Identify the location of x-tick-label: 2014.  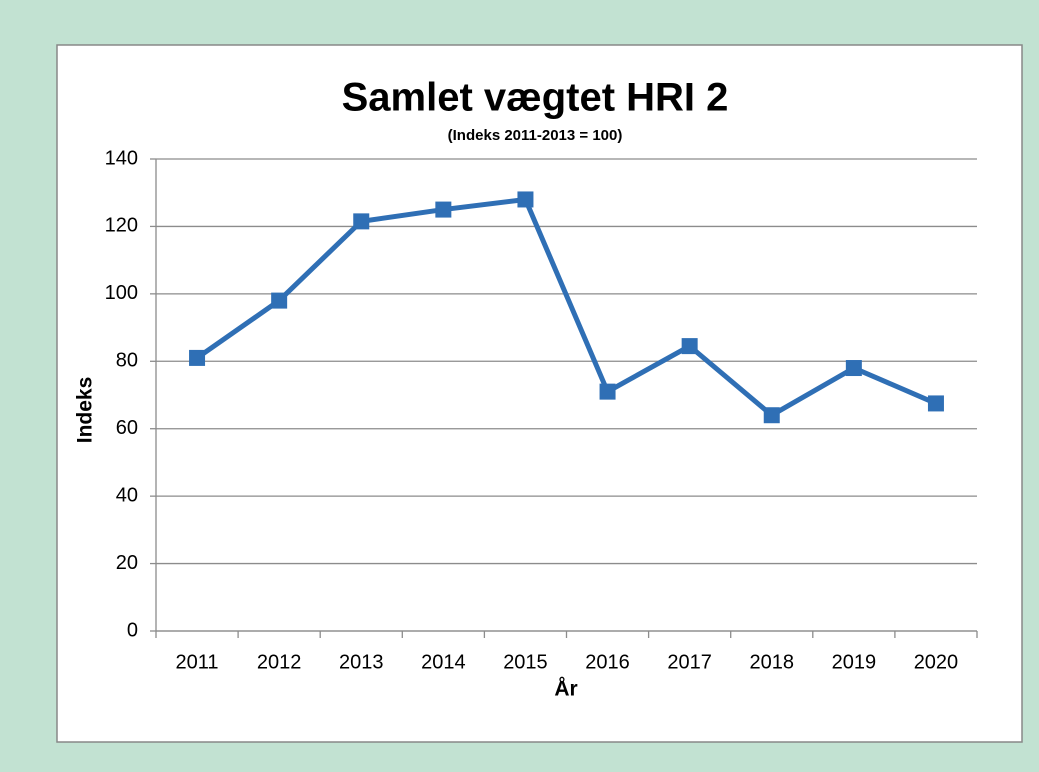
(443, 662).